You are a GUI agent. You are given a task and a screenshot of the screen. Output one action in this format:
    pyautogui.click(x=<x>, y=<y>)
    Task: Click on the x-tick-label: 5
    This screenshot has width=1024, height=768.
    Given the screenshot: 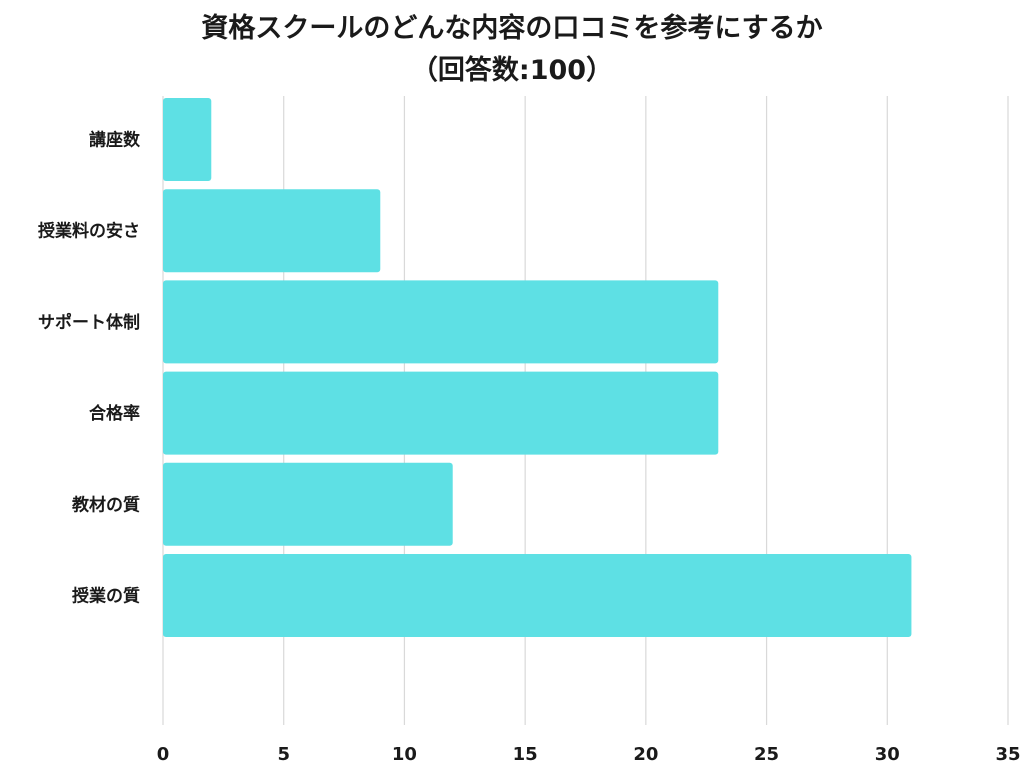 What is the action you would take?
    pyautogui.click(x=283, y=754)
    